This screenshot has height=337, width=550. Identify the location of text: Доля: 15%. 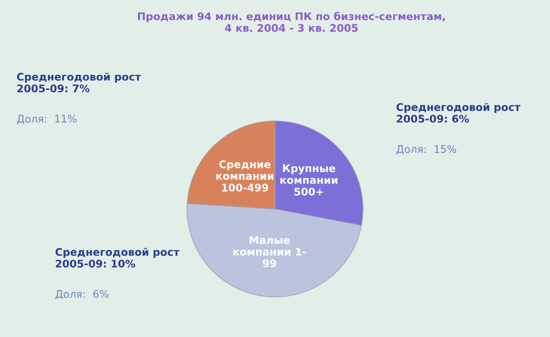
(426, 149).